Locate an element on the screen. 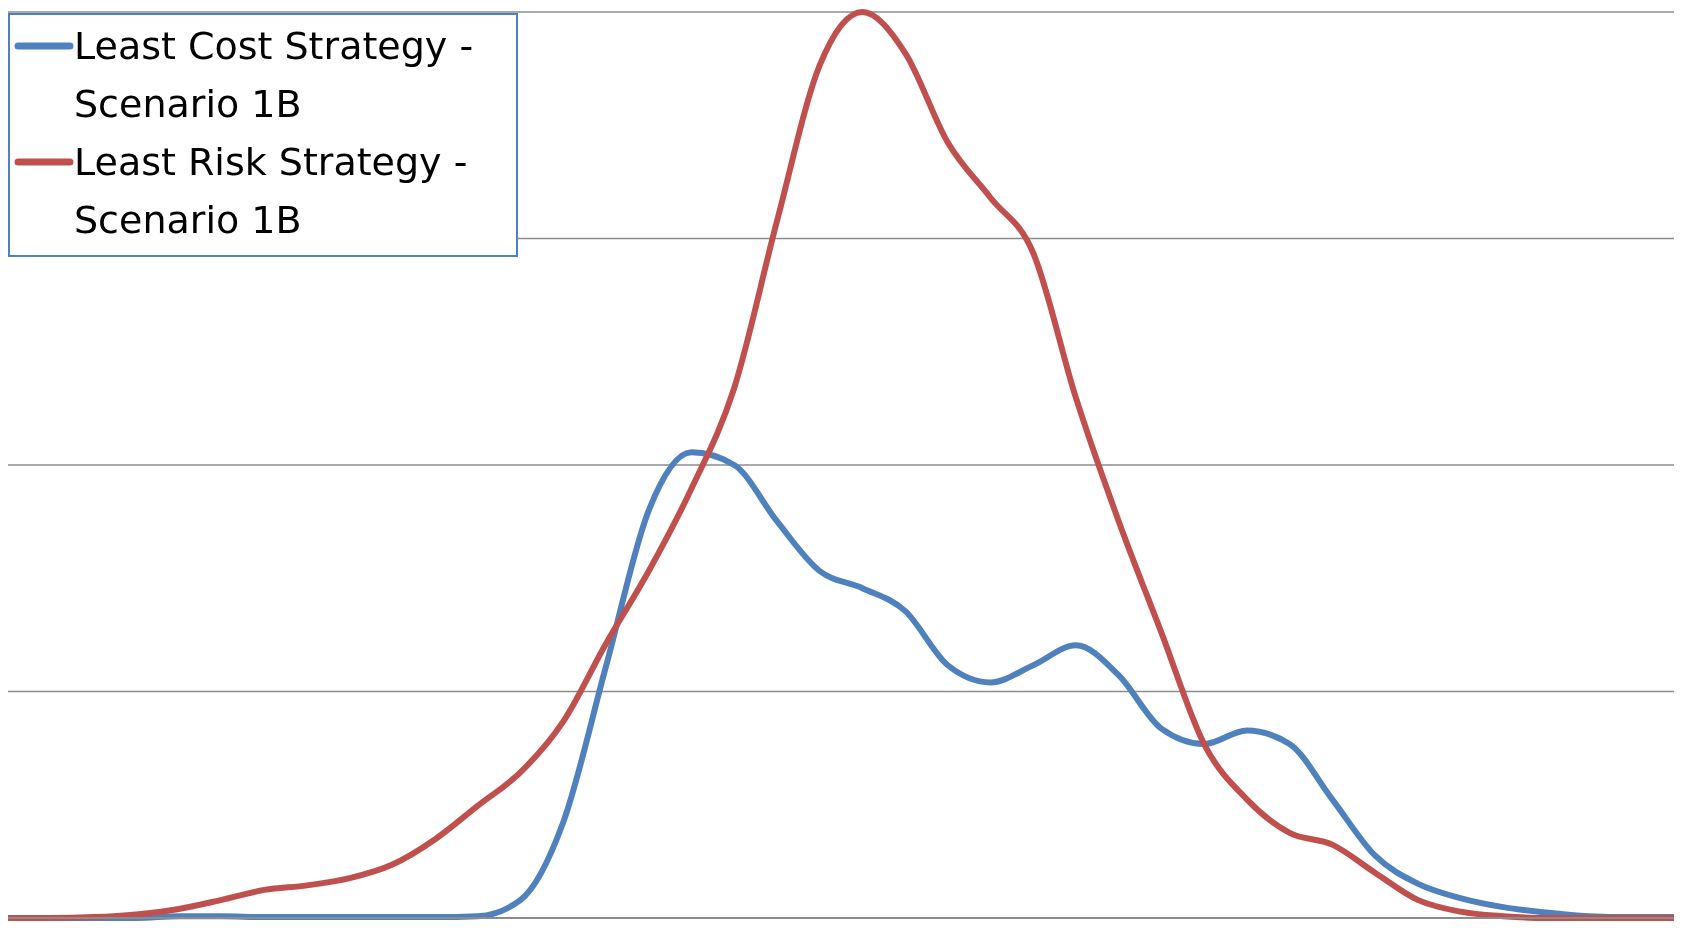 The image size is (1682, 942). legend-label: Least Cost Strategy - Scenario 1B is located at coordinates (274, 75).